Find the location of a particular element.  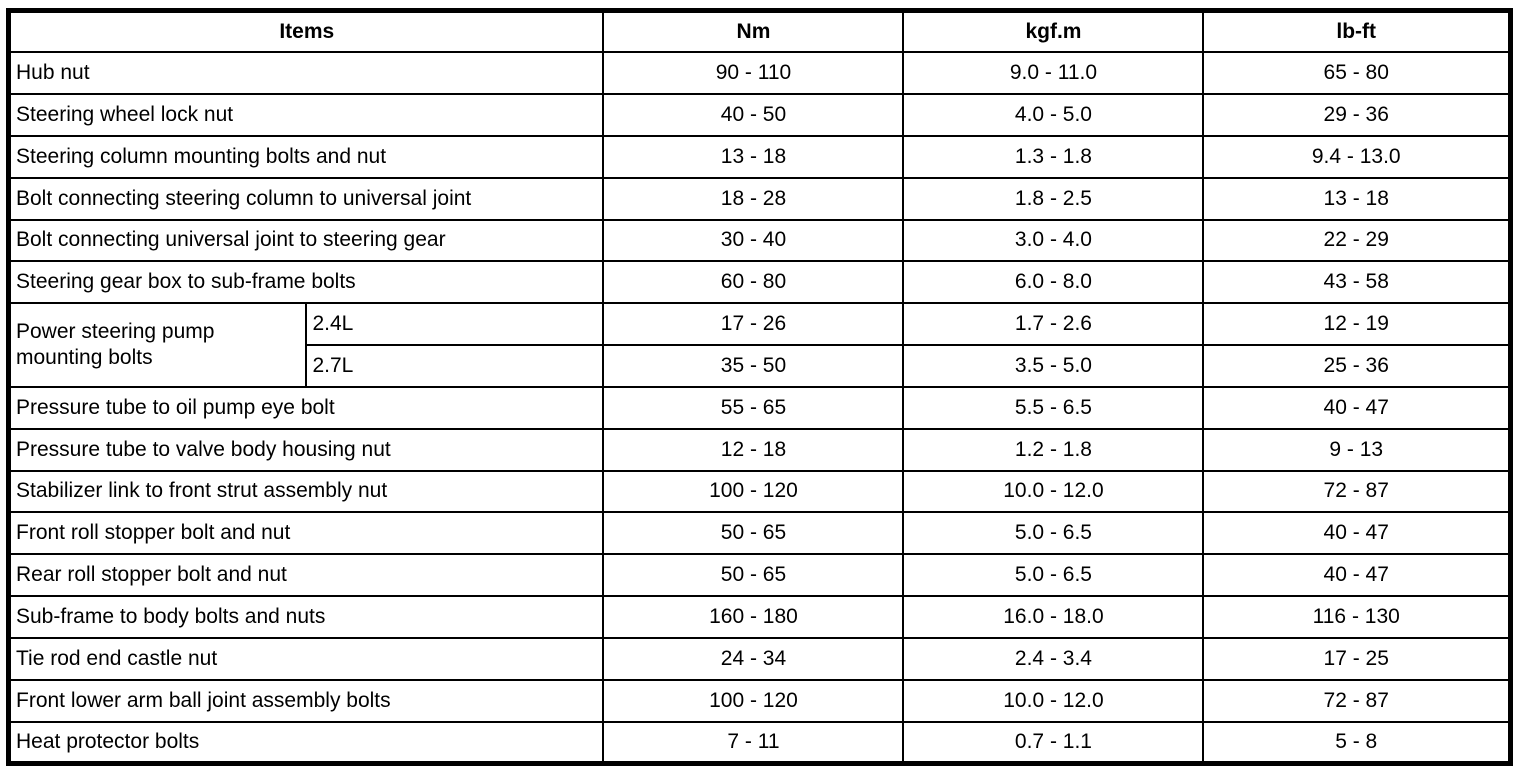

cell-item: Pressure tube to oil pump eye bolt is located at coordinates (306, 407).